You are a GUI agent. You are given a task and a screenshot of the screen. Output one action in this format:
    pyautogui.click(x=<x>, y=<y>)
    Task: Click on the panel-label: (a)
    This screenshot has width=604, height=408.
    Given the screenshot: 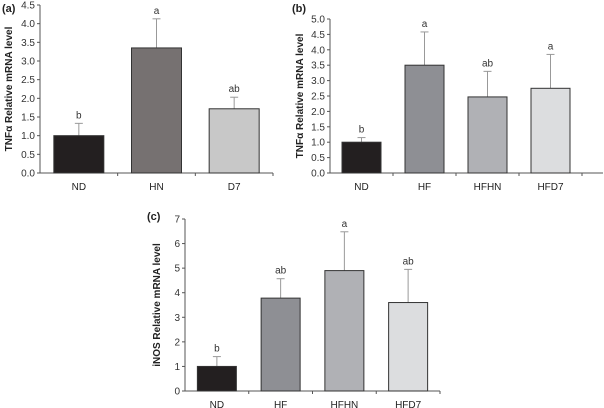 What is the action you would take?
    pyautogui.click(x=9, y=9)
    